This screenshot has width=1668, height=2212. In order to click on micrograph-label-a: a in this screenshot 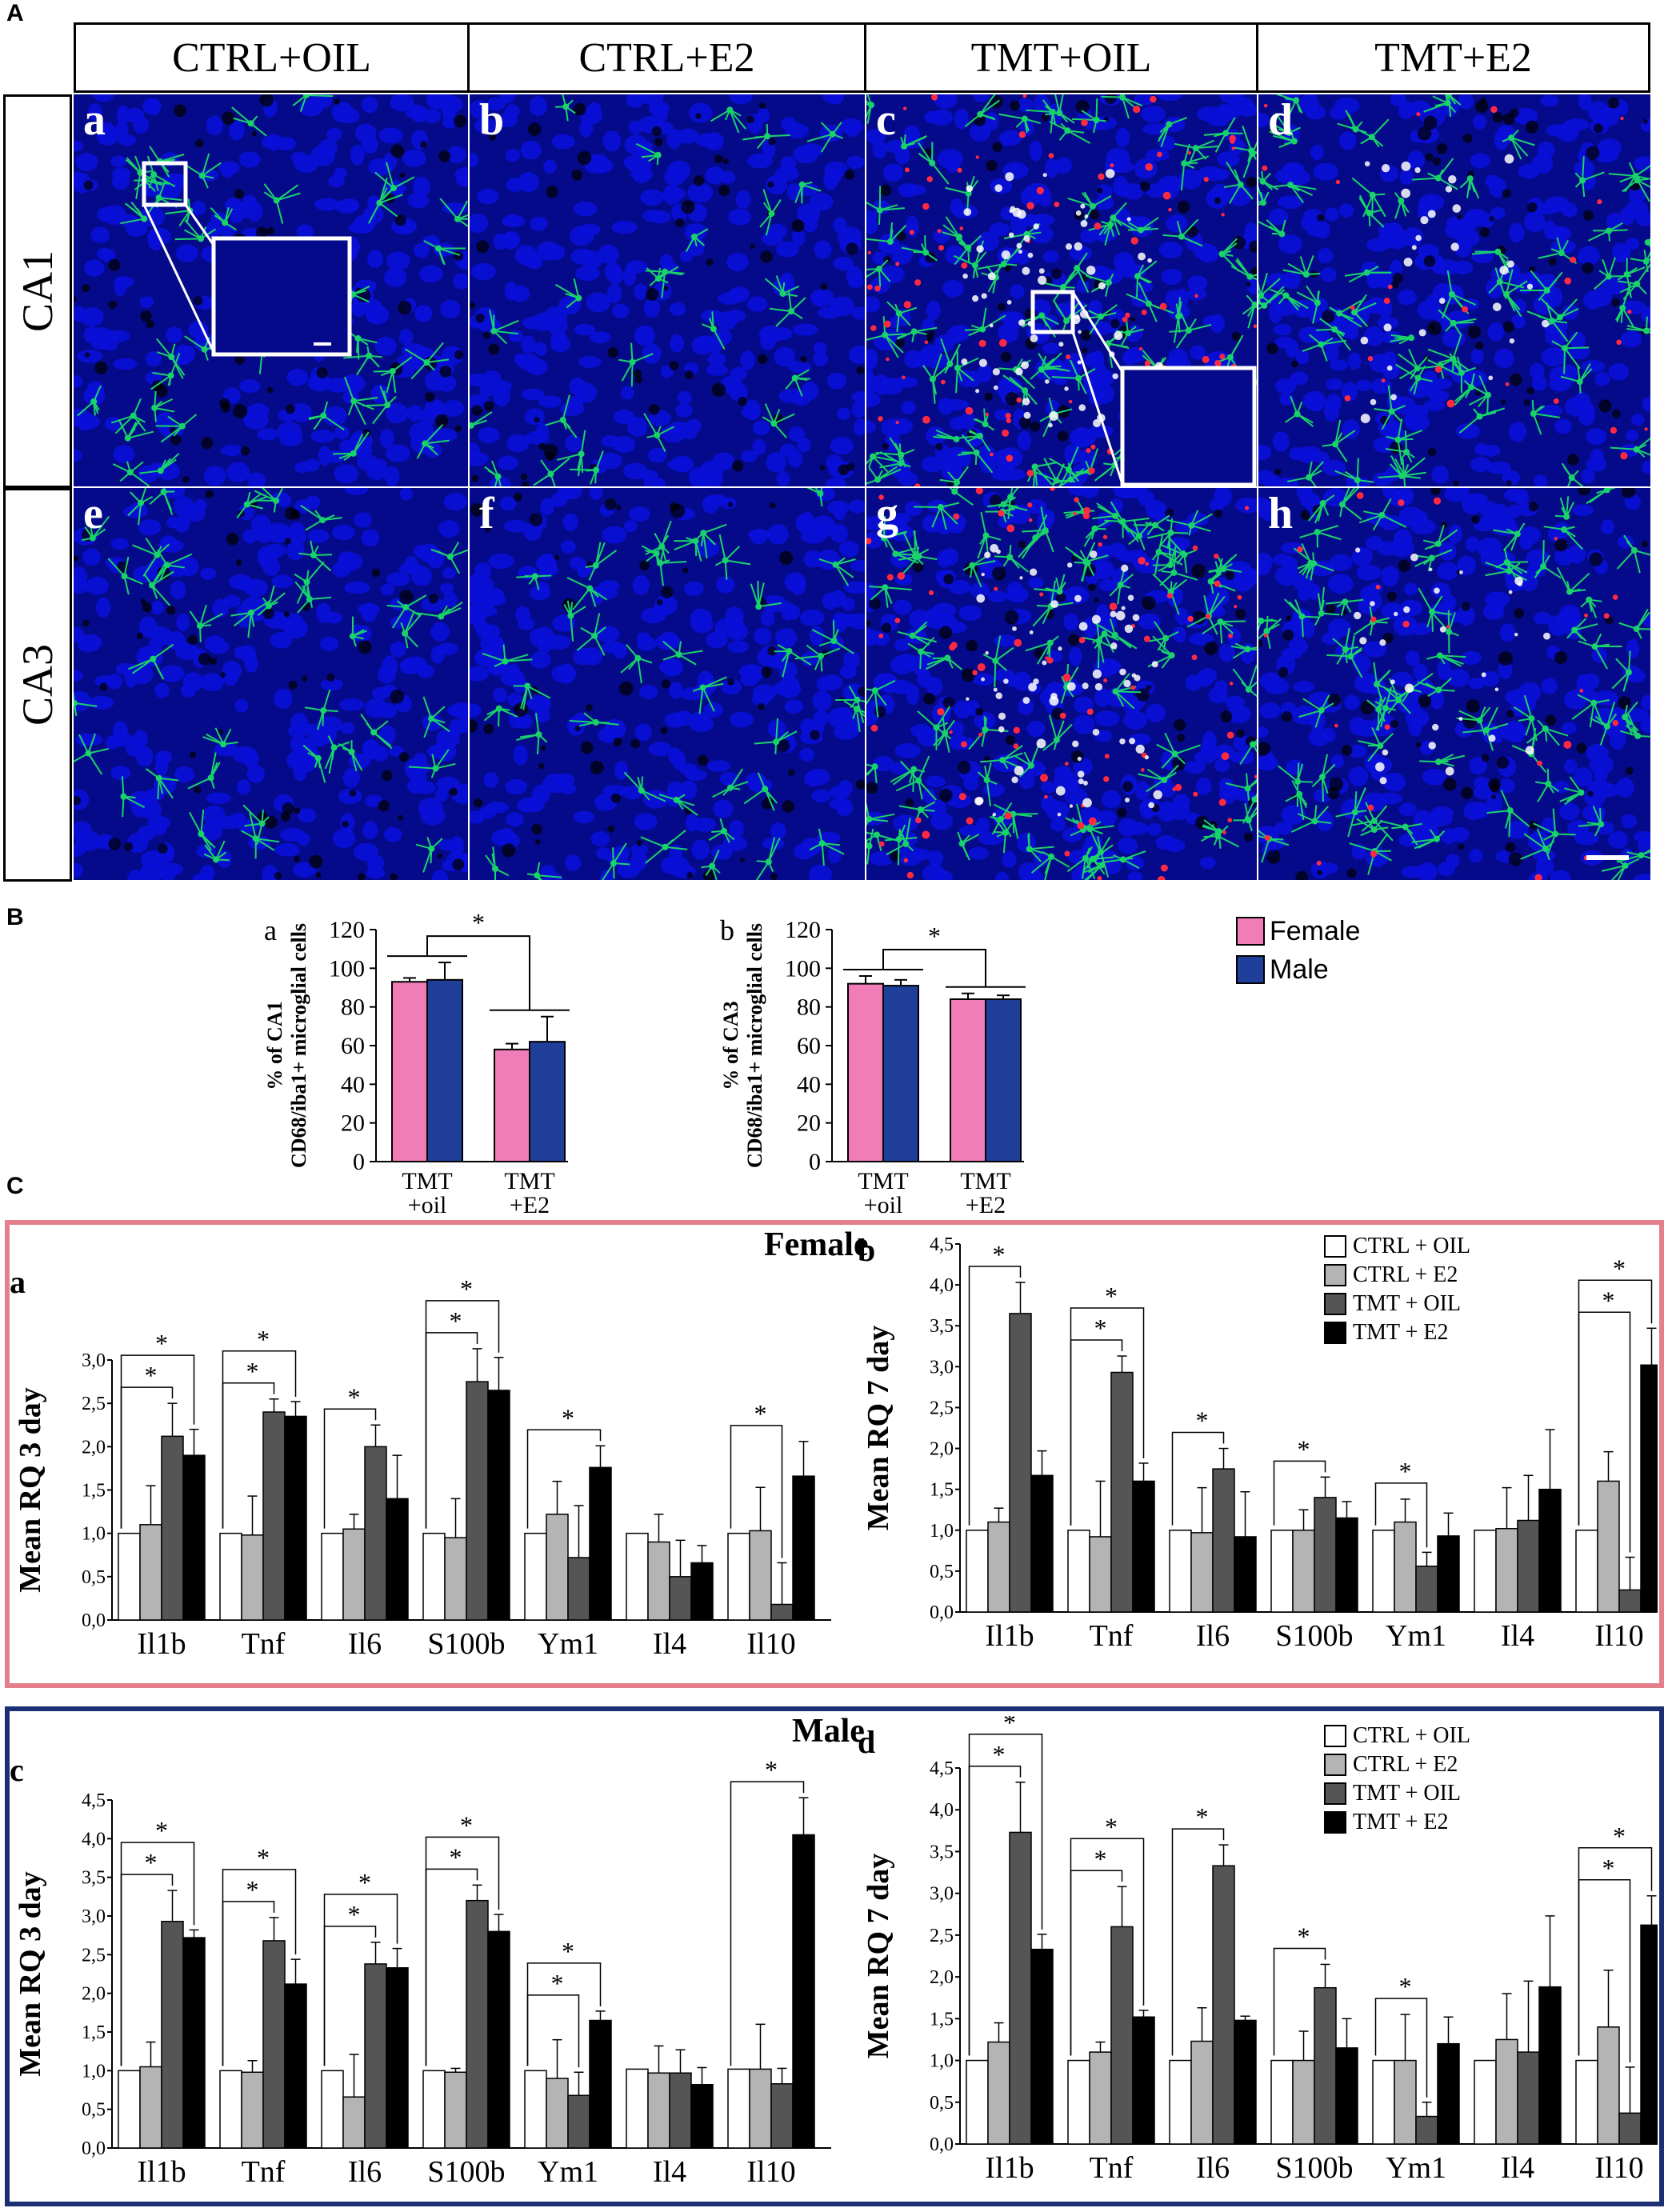, I will do `click(94, 120)`.